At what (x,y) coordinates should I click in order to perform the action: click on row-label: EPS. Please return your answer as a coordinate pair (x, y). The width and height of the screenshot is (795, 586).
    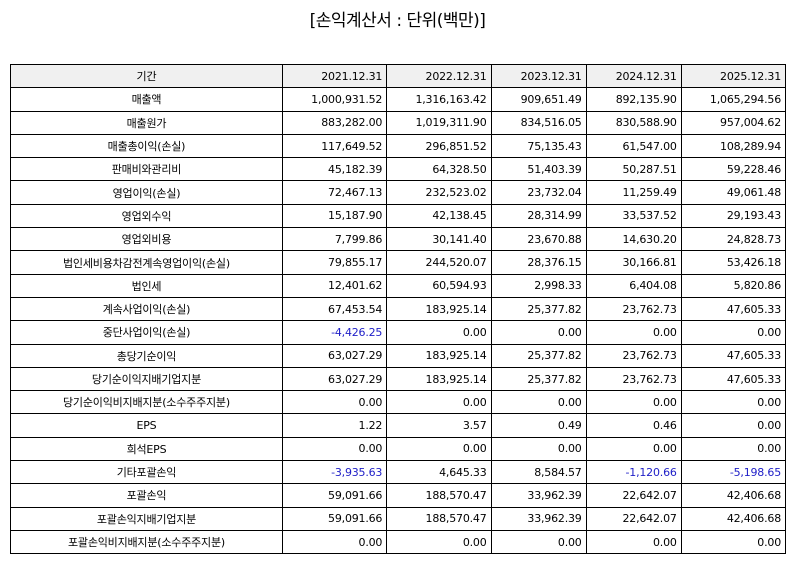
    Looking at the image, I should click on (146, 425).